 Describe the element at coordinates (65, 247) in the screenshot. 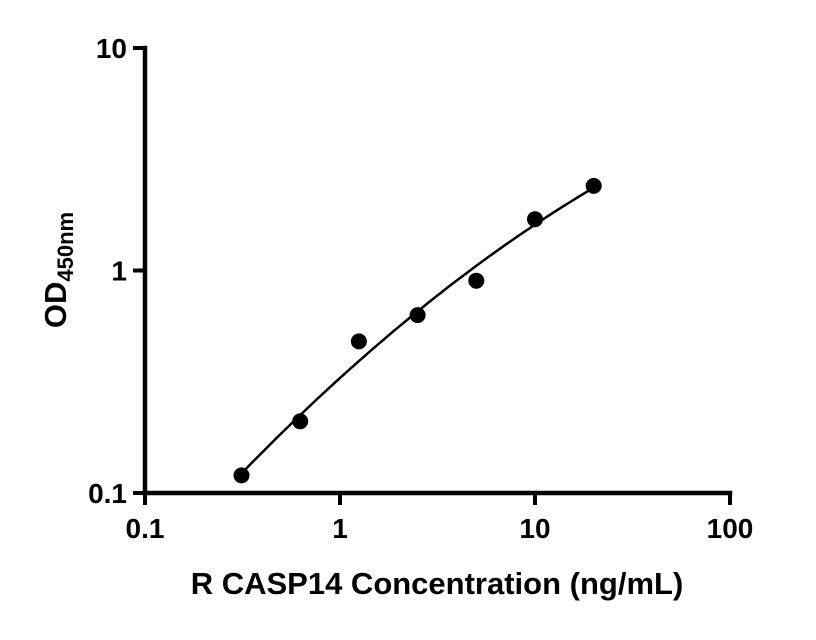

I see `y-axis-title-subscript: 450nm` at that location.